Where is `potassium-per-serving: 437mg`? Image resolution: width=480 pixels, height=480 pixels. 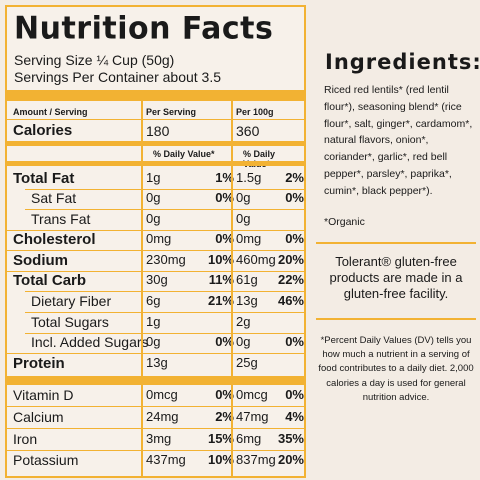
potassium-per-serving: 437mg is located at coordinates (166, 459).